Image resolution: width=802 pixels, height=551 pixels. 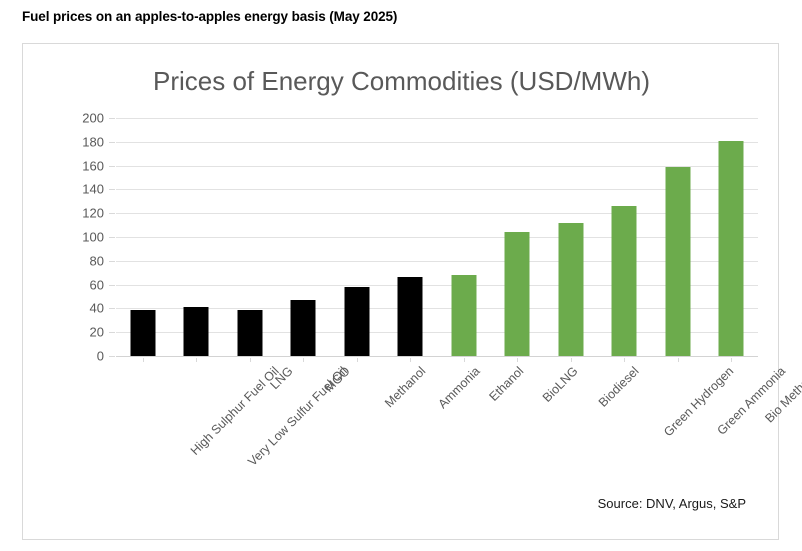 What do you see at coordinates (618, 387) in the screenshot?
I see `x-axis-category-label: Biodiesel` at bounding box center [618, 387].